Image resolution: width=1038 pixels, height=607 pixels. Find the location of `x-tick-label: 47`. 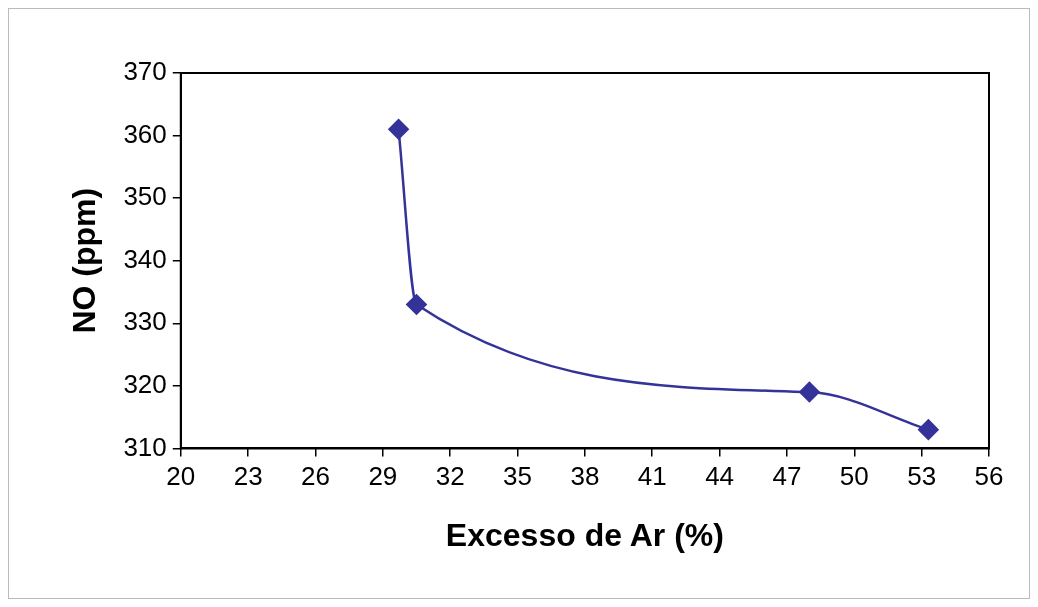

x-tick-label: 47 is located at coordinates (787, 476).